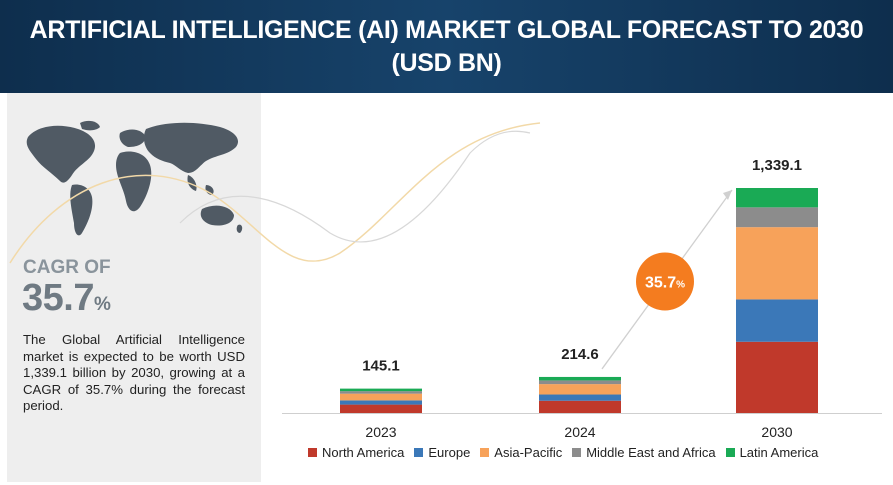 The image size is (893, 485). I want to click on cagr-value: 35.7%, so click(66, 298).